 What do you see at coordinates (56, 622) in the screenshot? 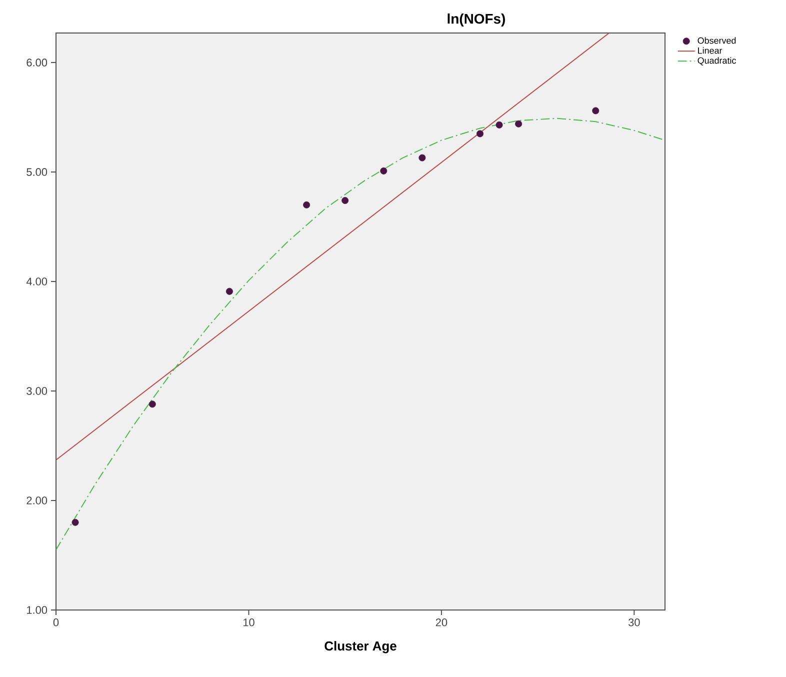
I see `x-tick-label: 0` at bounding box center [56, 622].